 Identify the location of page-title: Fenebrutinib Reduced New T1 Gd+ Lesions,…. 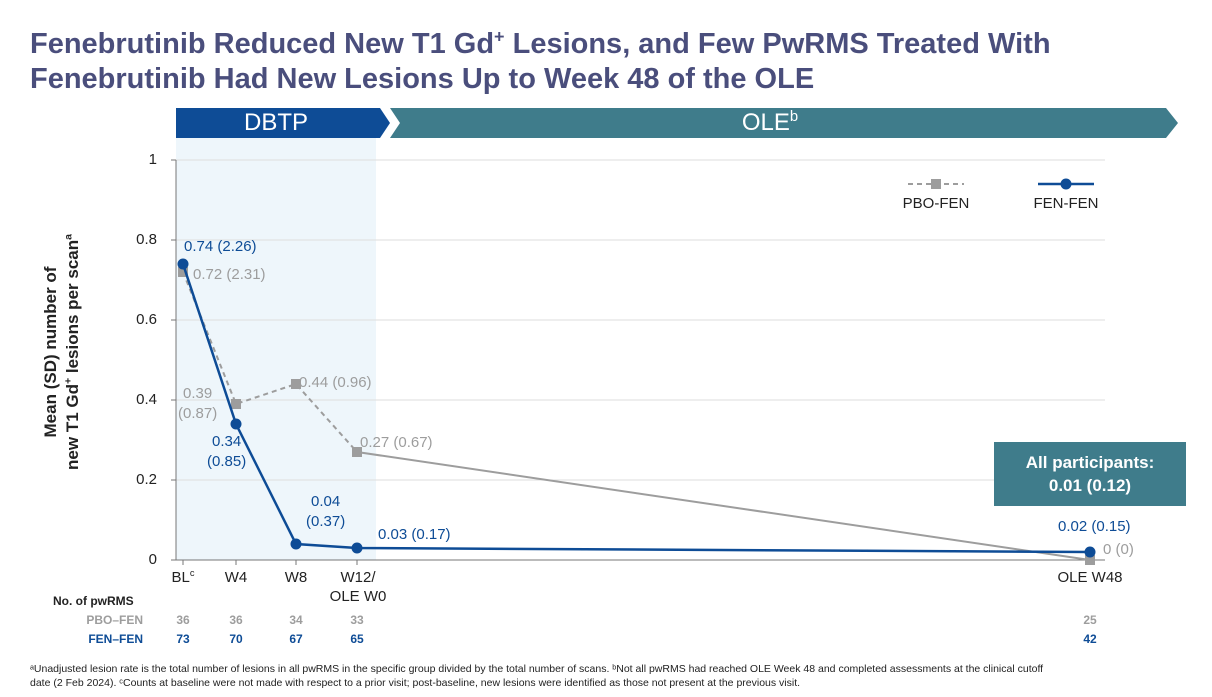
(615, 62).